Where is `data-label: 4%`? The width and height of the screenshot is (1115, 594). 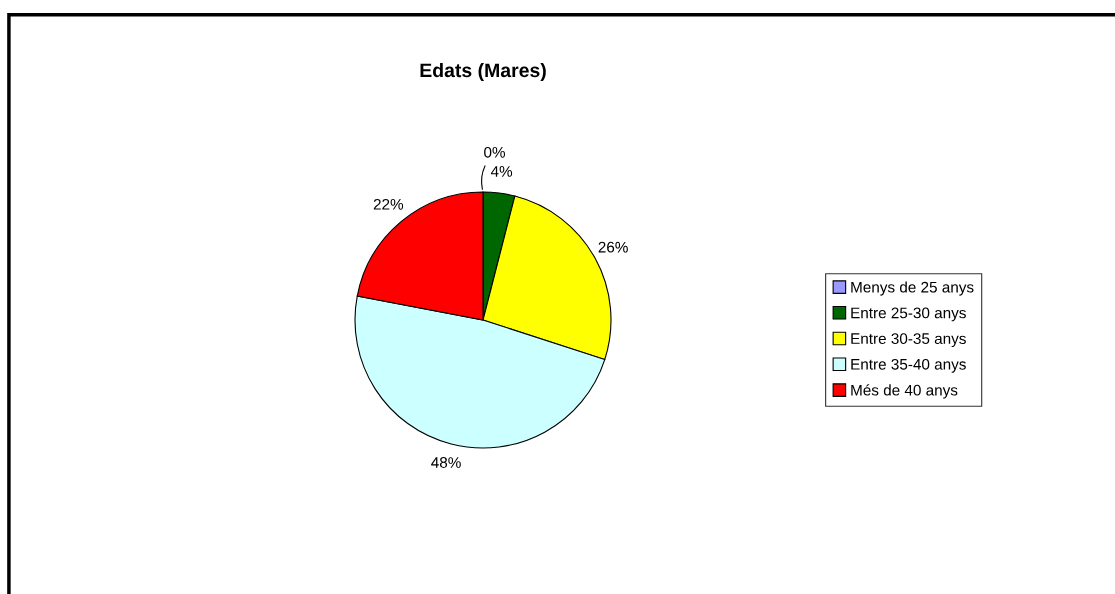
data-label: 4% is located at coordinates (501, 171).